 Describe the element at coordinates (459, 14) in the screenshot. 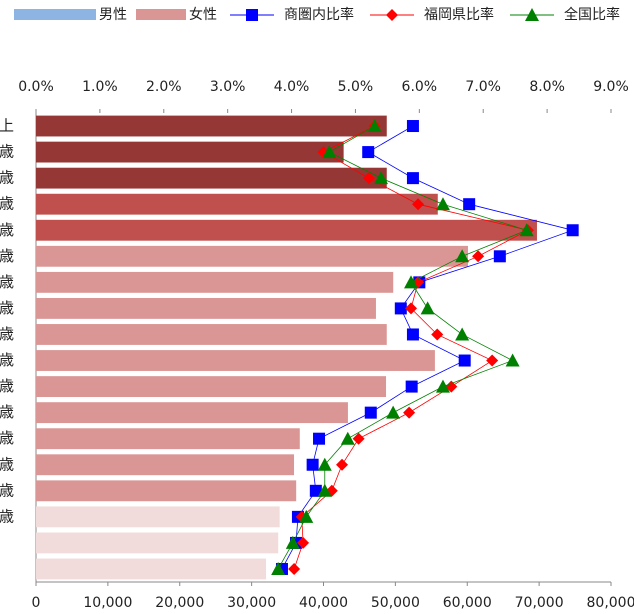

I see `legend-label: 福岡県比率` at that location.